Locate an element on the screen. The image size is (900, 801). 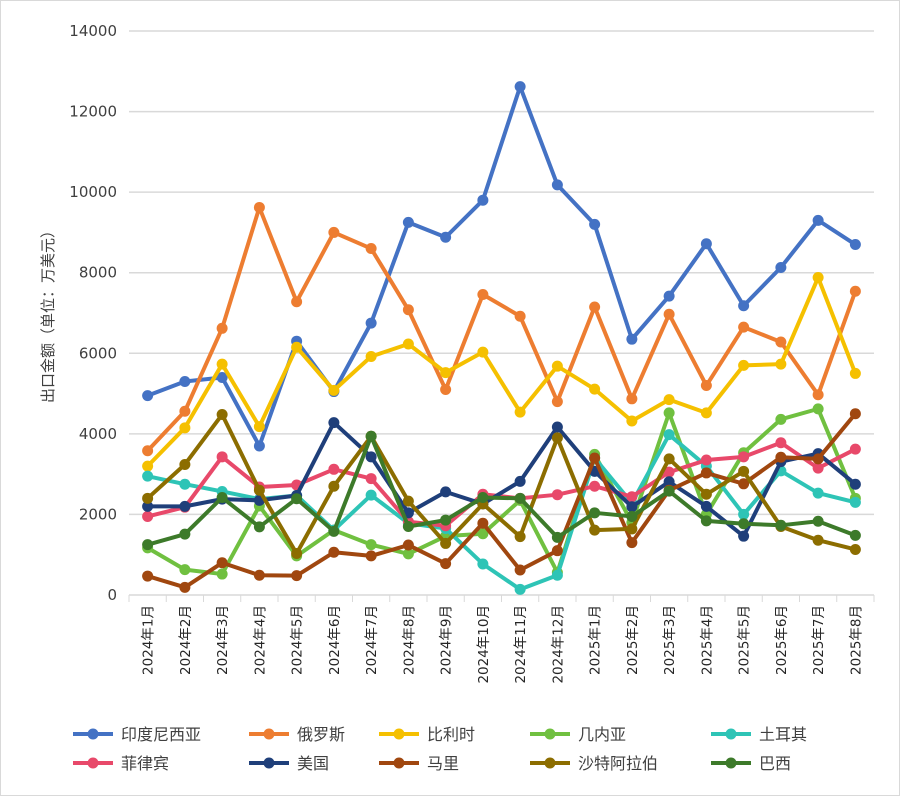
legend-item: 比利时 is located at coordinates (427, 734).